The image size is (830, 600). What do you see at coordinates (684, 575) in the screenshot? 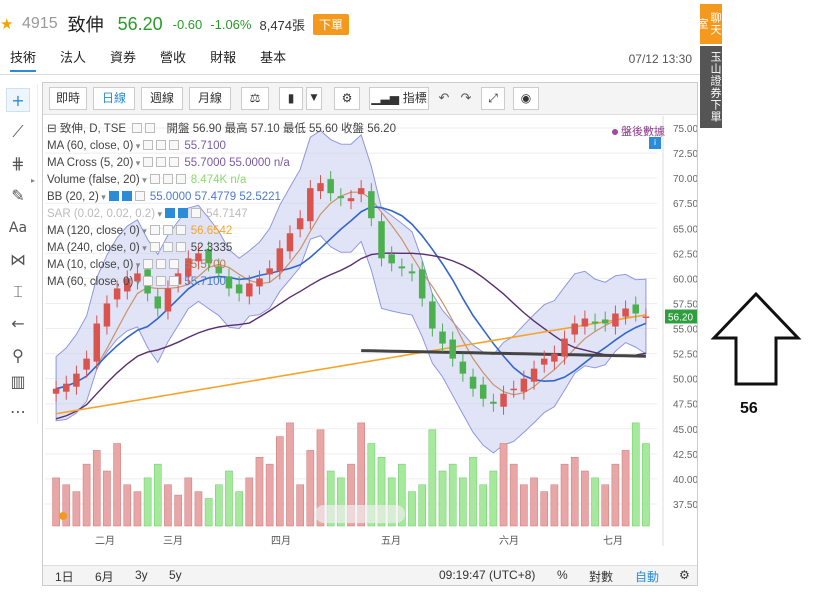
I see `axis-settings-gear-icon: ⚙` at bounding box center [684, 575].